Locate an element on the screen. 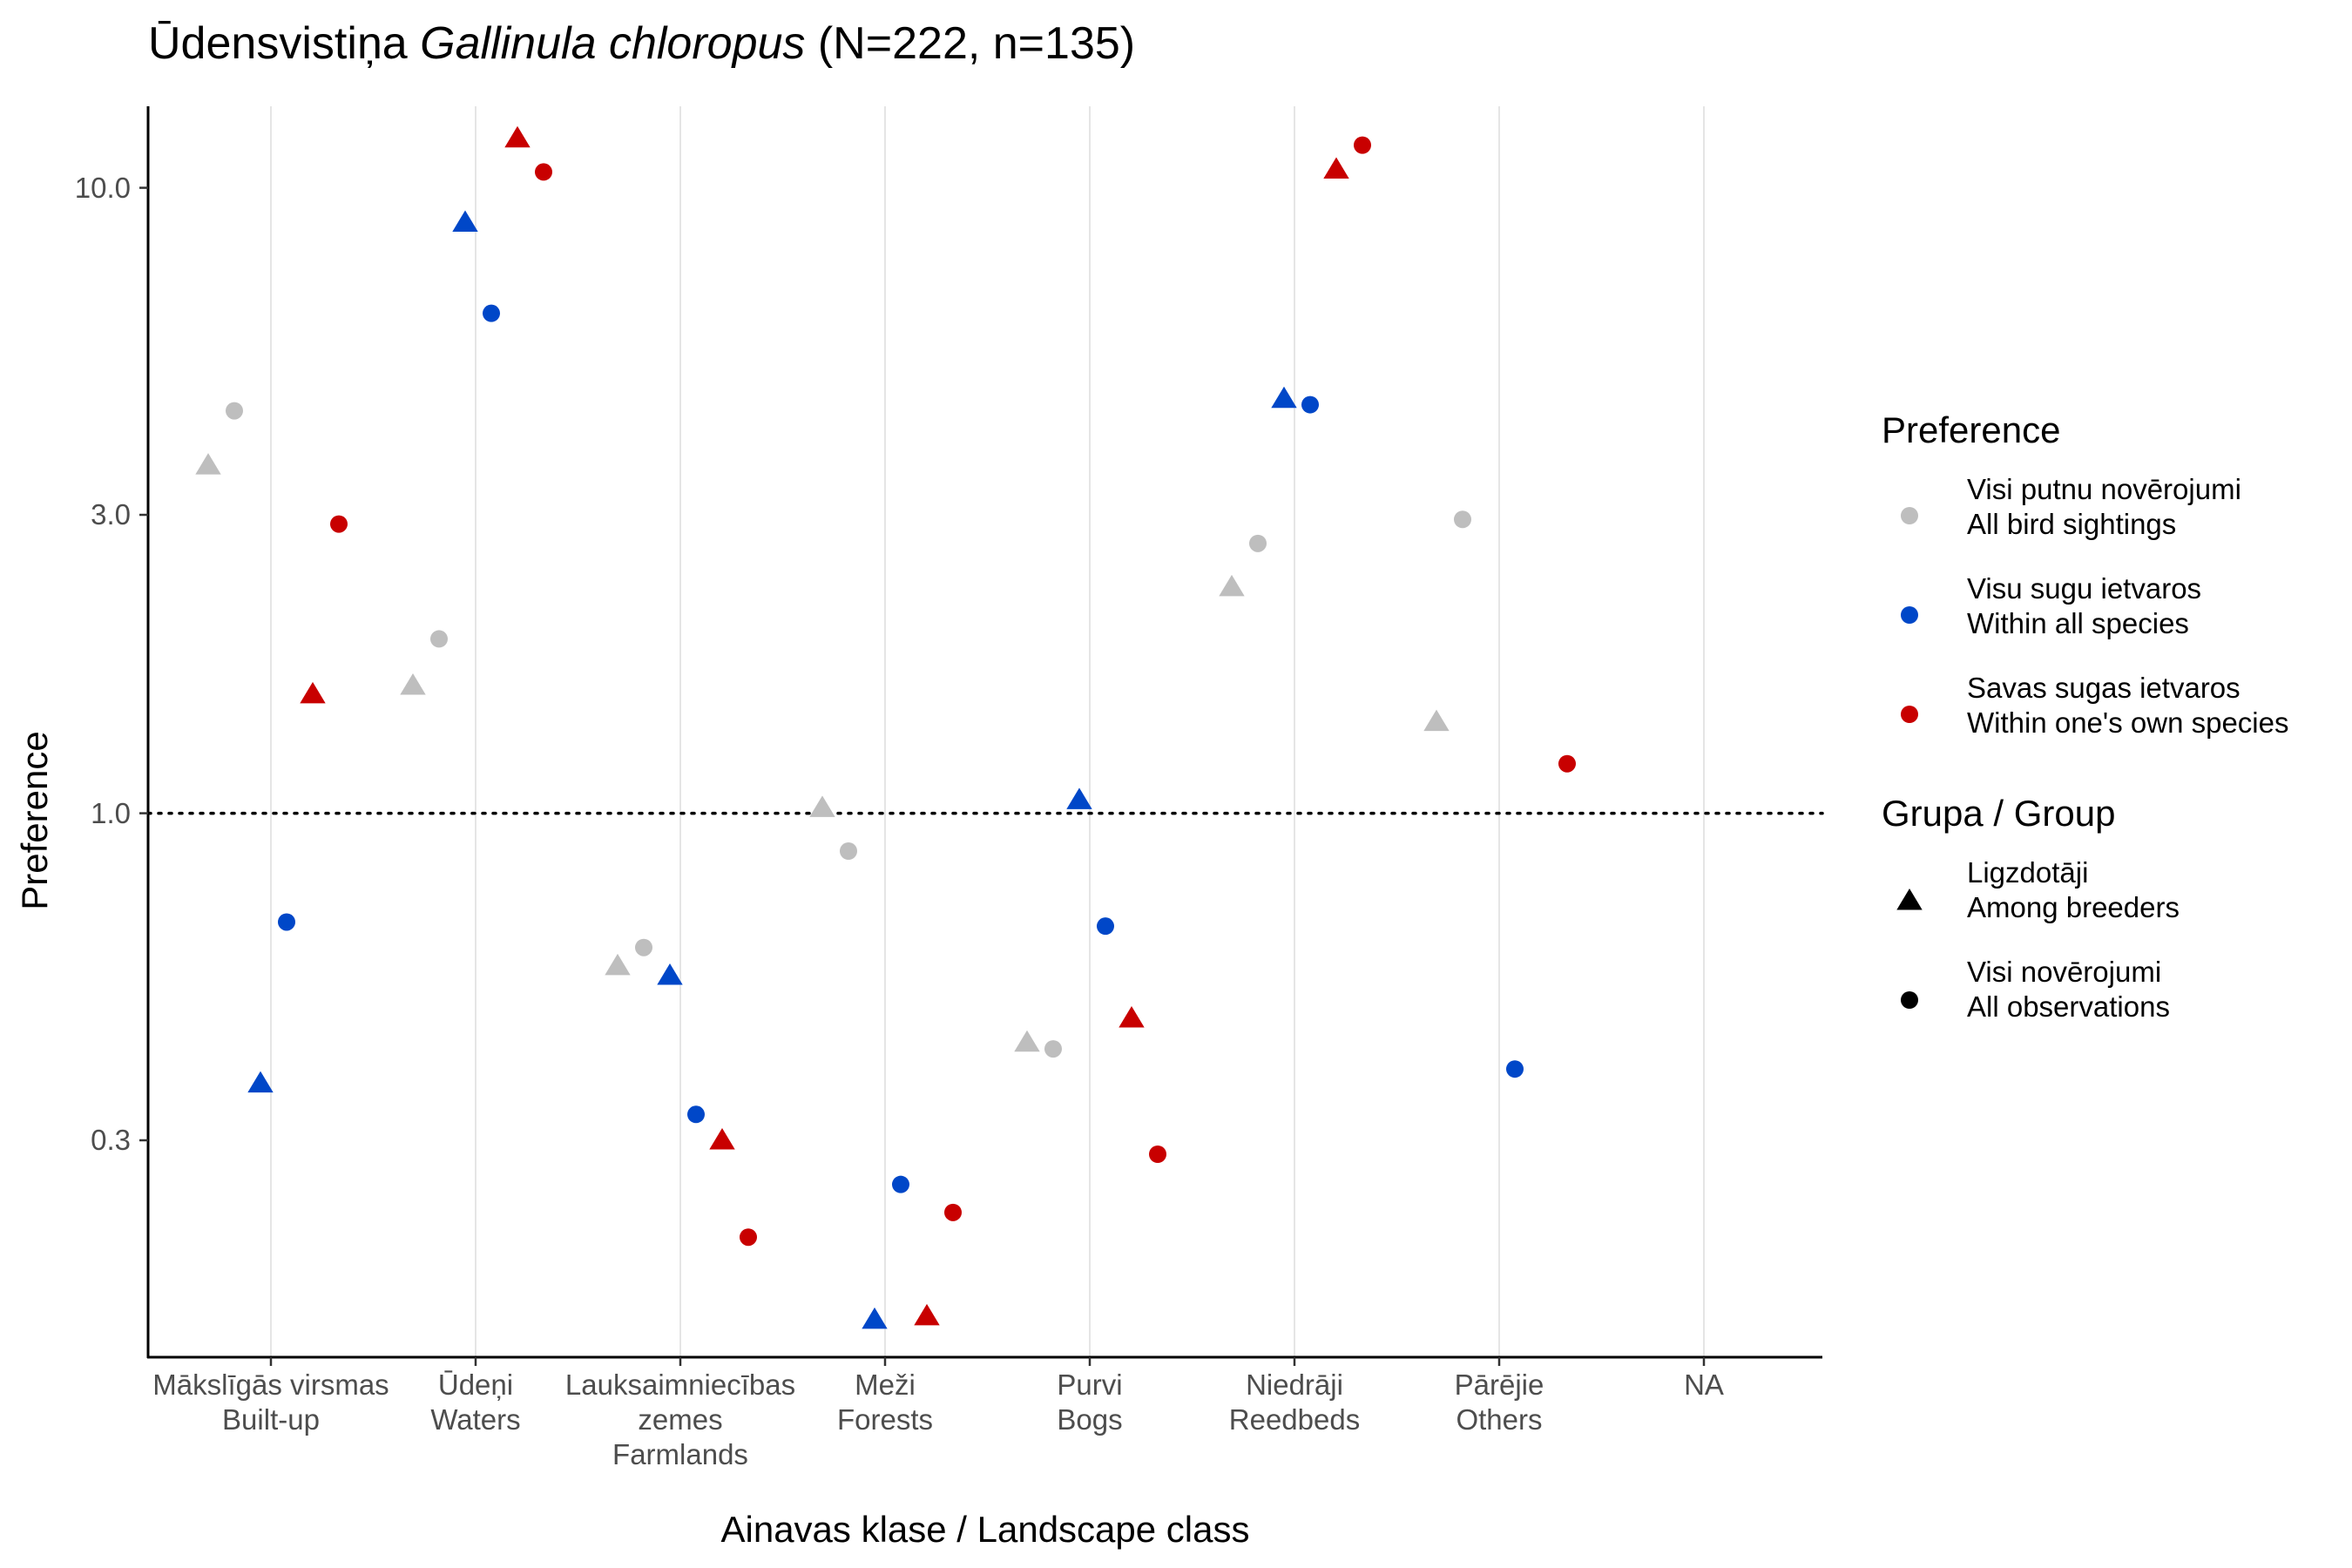  legend-label: Visu sugu ietvaros Within all species is located at coordinates (2084, 606).